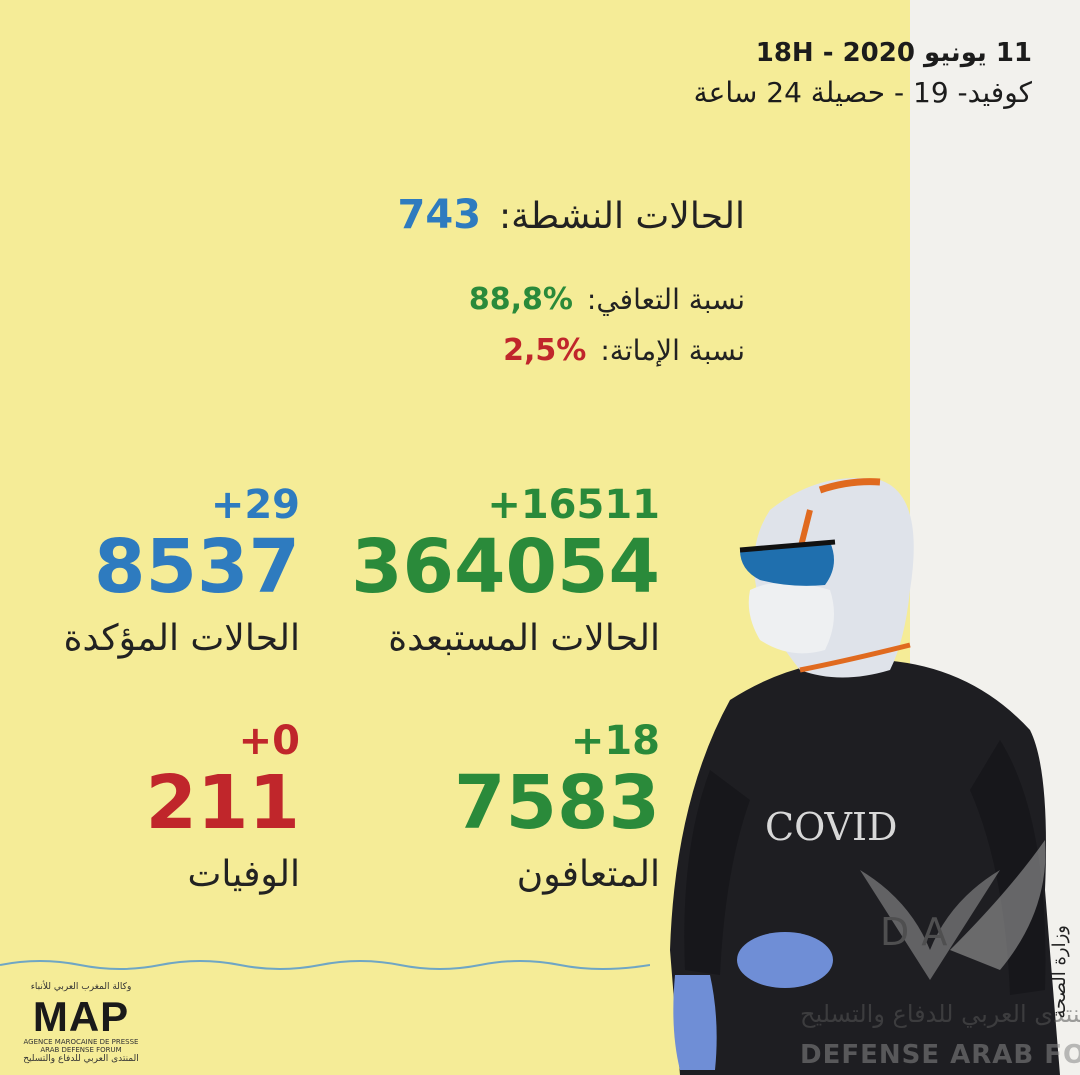  I want to click on mortality-rate-label: نسبة الإماتة:, so click(672, 350).